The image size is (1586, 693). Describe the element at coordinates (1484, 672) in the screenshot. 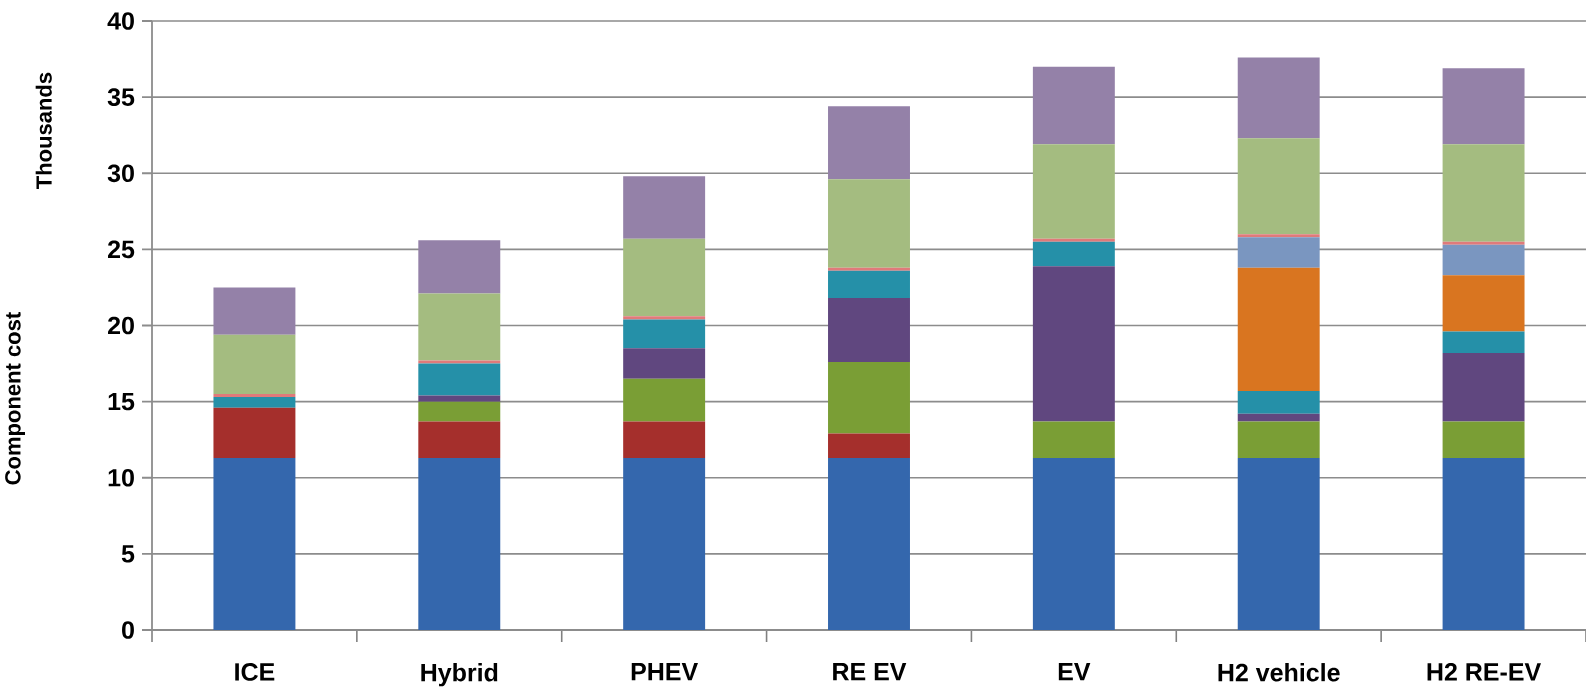

I see `x-tick-label: H2 RE-EV` at that location.